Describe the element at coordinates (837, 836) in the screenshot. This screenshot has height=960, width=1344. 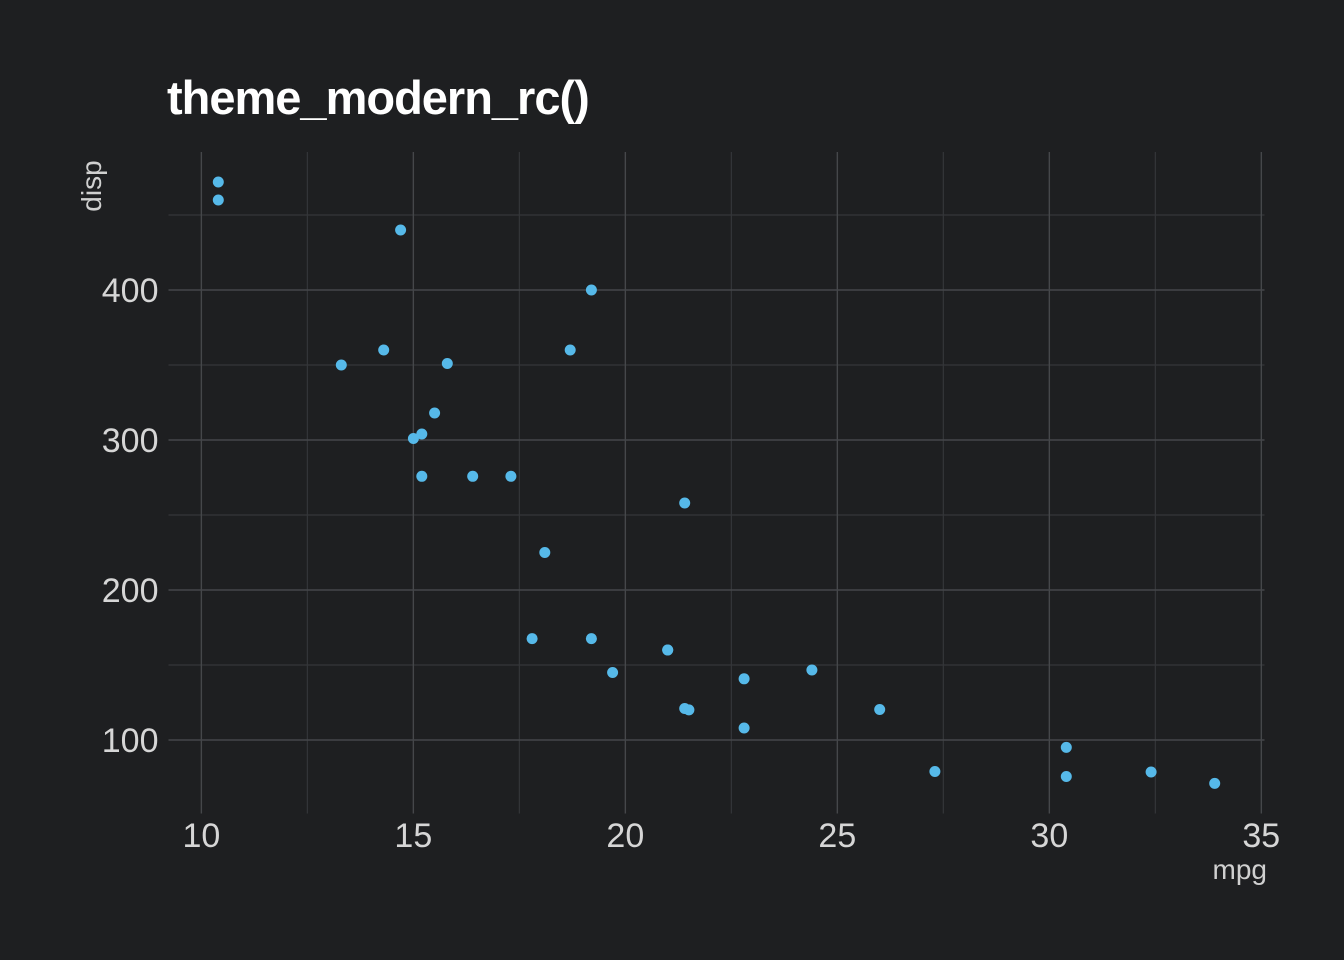
I see `x-tick-label: 25` at that location.